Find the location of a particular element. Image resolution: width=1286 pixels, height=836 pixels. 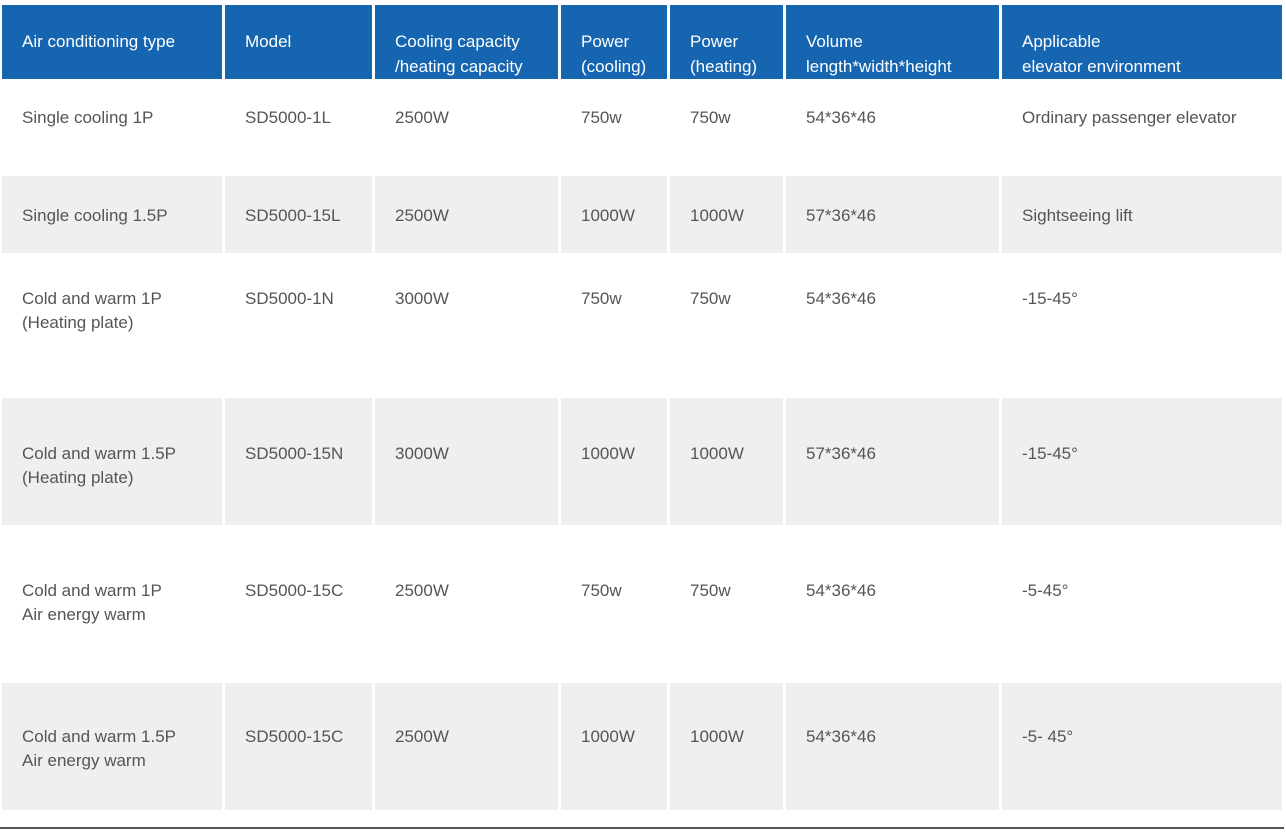

cell-environment: -5-45° is located at coordinates (1142, 604).